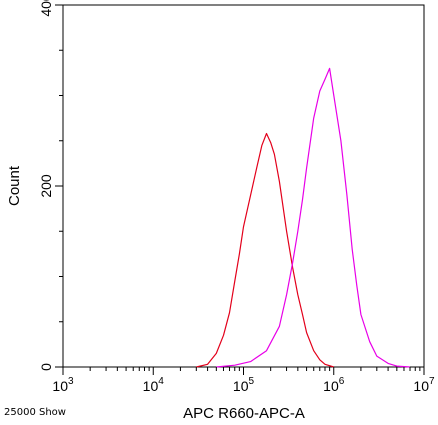 This screenshot has width=438, height=425. Describe the element at coordinates (424, 385) in the screenshot. I see `x-tick-label: 10⁷` at that location.